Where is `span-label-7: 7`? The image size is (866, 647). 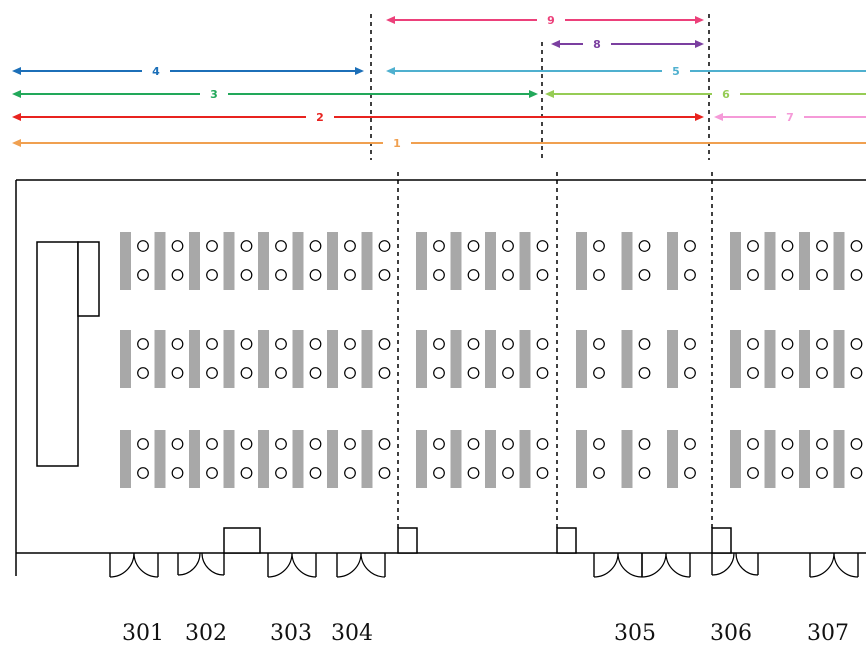
span-label-7: 7 is located at coordinates (790, 117).